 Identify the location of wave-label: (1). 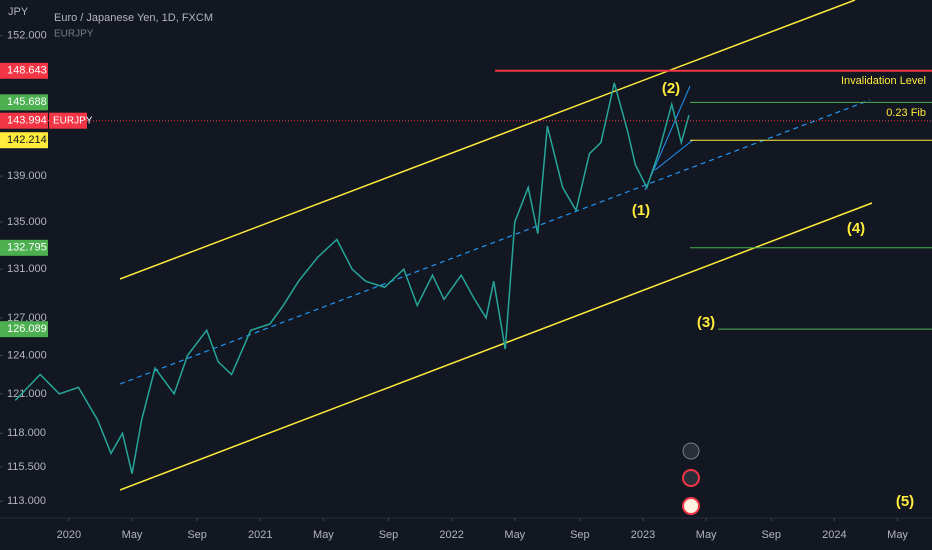
(641, 210).